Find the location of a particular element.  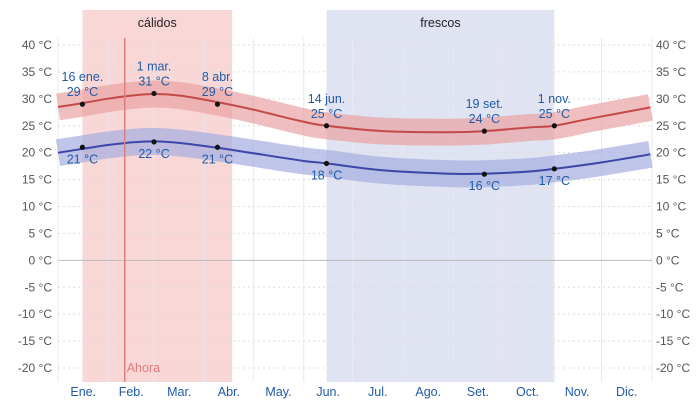

annotation-value: 16 °C is located at coordinates (484, 186).